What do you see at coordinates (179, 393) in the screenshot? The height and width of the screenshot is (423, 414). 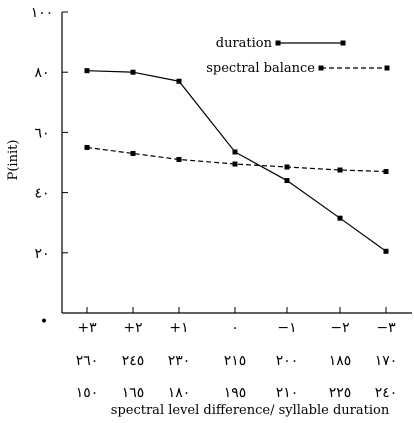 I see `x-tick-label: ١٨٠` at bounding box center [179, 393].